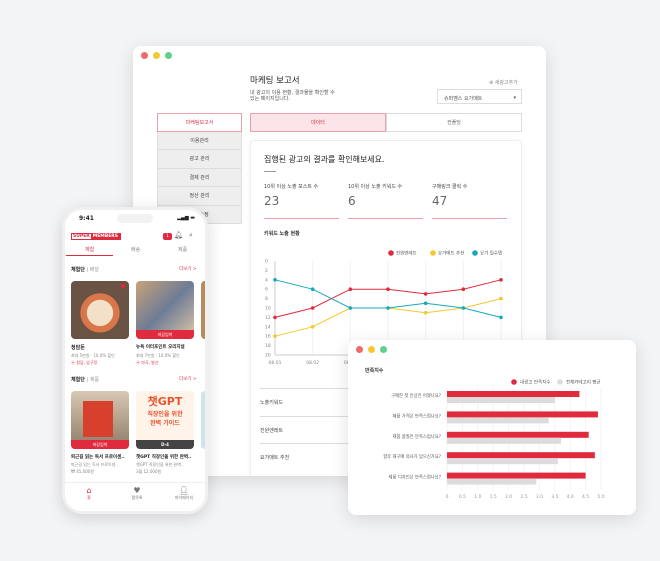 The height and width of the screenshot is (561, 660). What do you see at coordinates (82, 471) in the screenshot?
I see `card-price: ₩ 45,000원` at bounding box center [82, 471].